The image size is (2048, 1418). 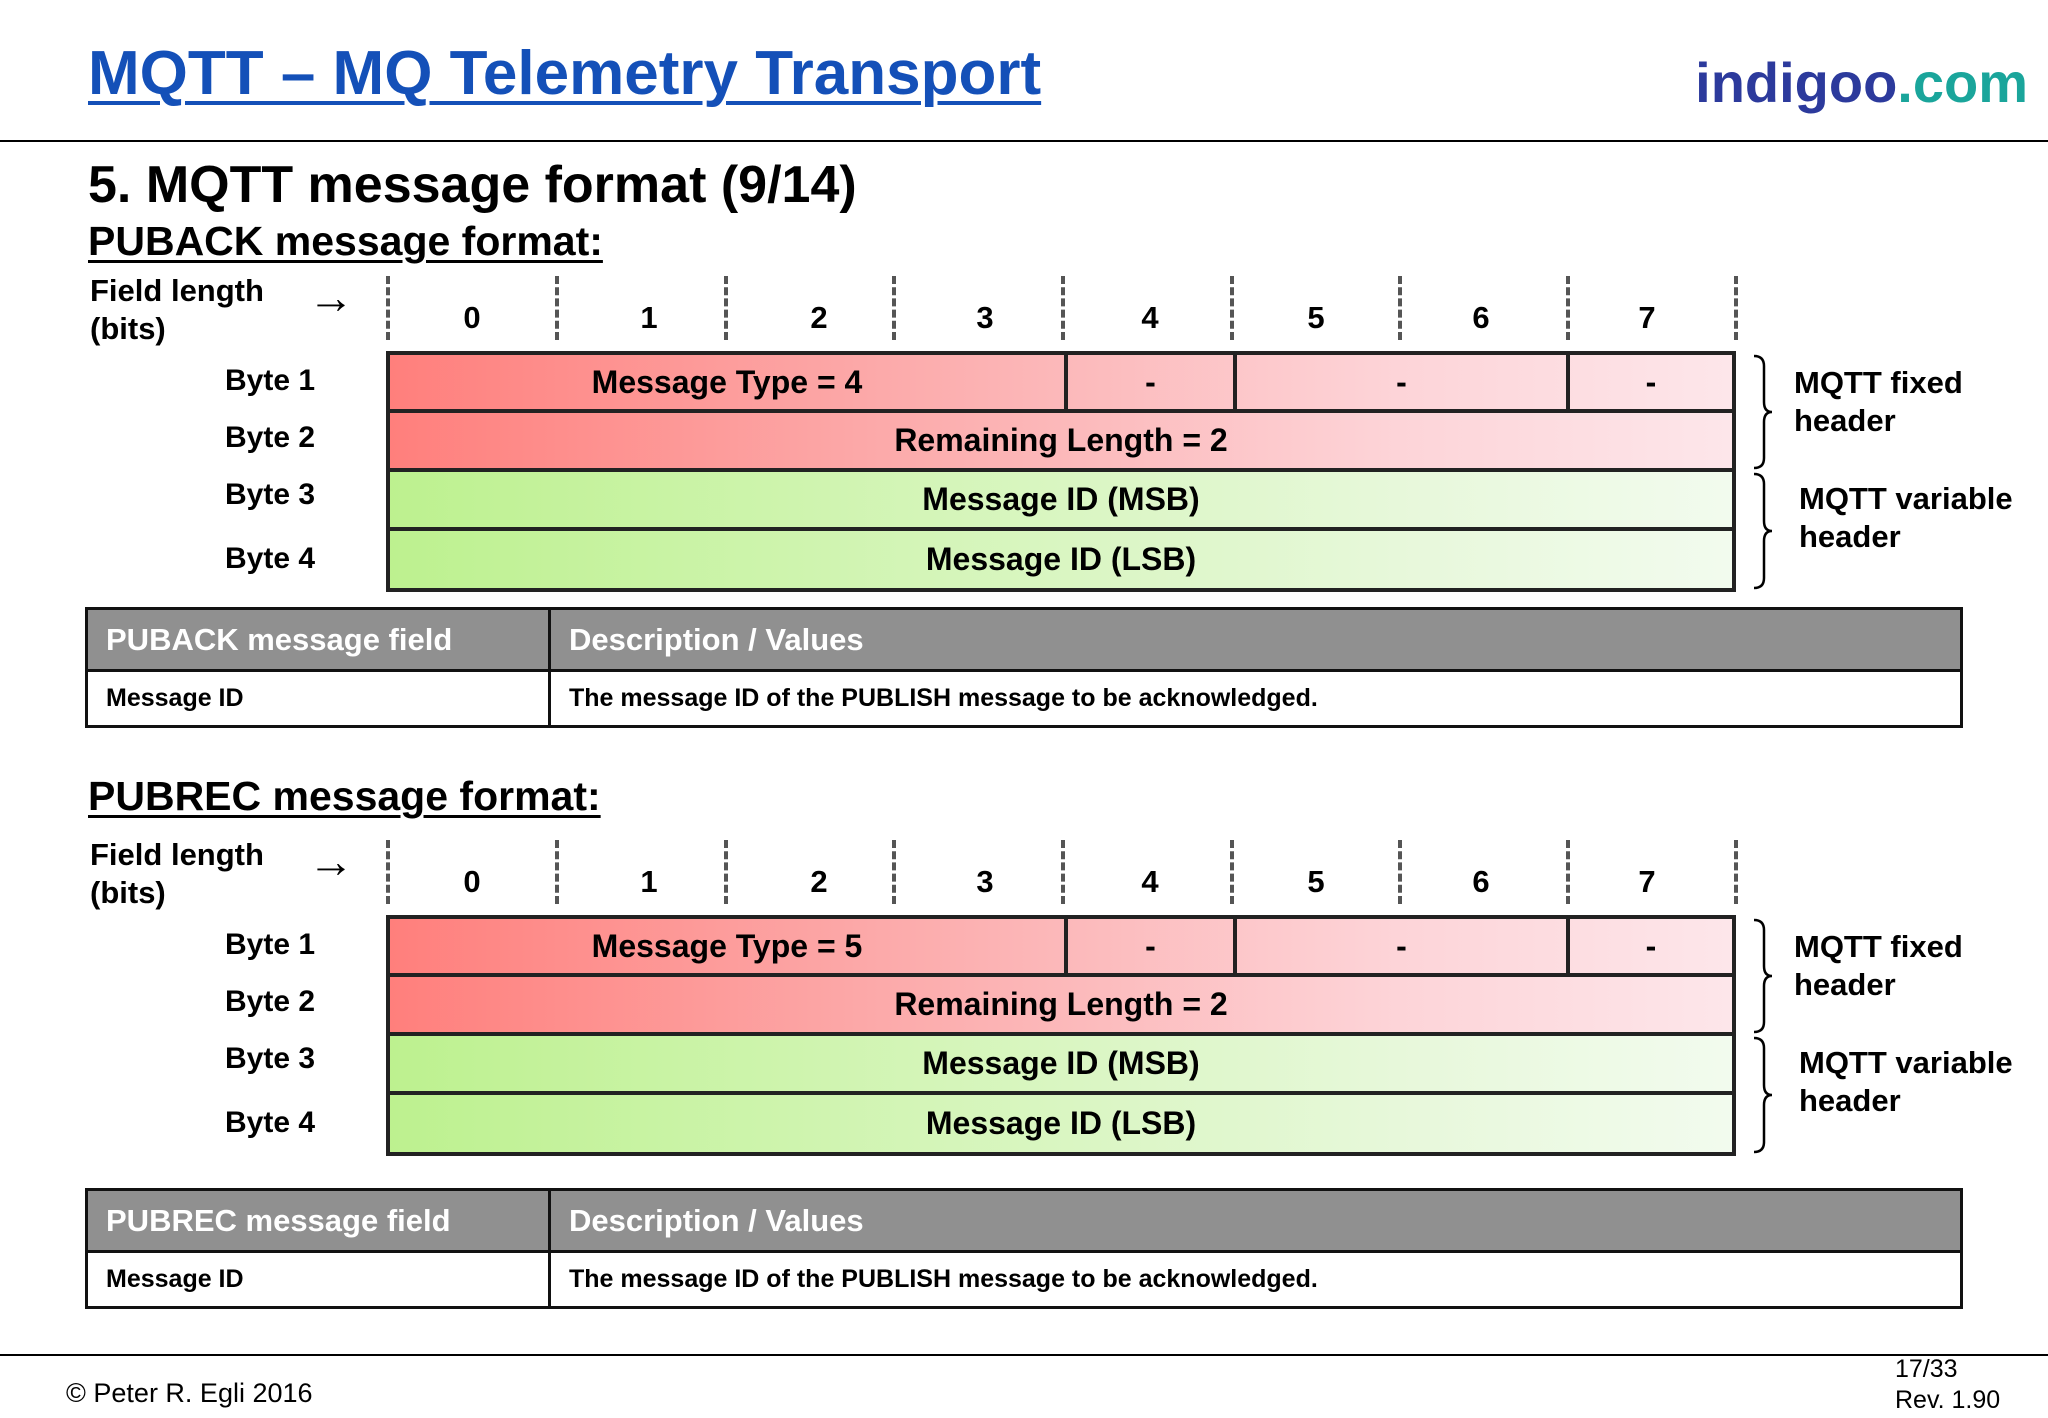 I want to click on dup-flag-field: -, so click(x=1148, y=946).